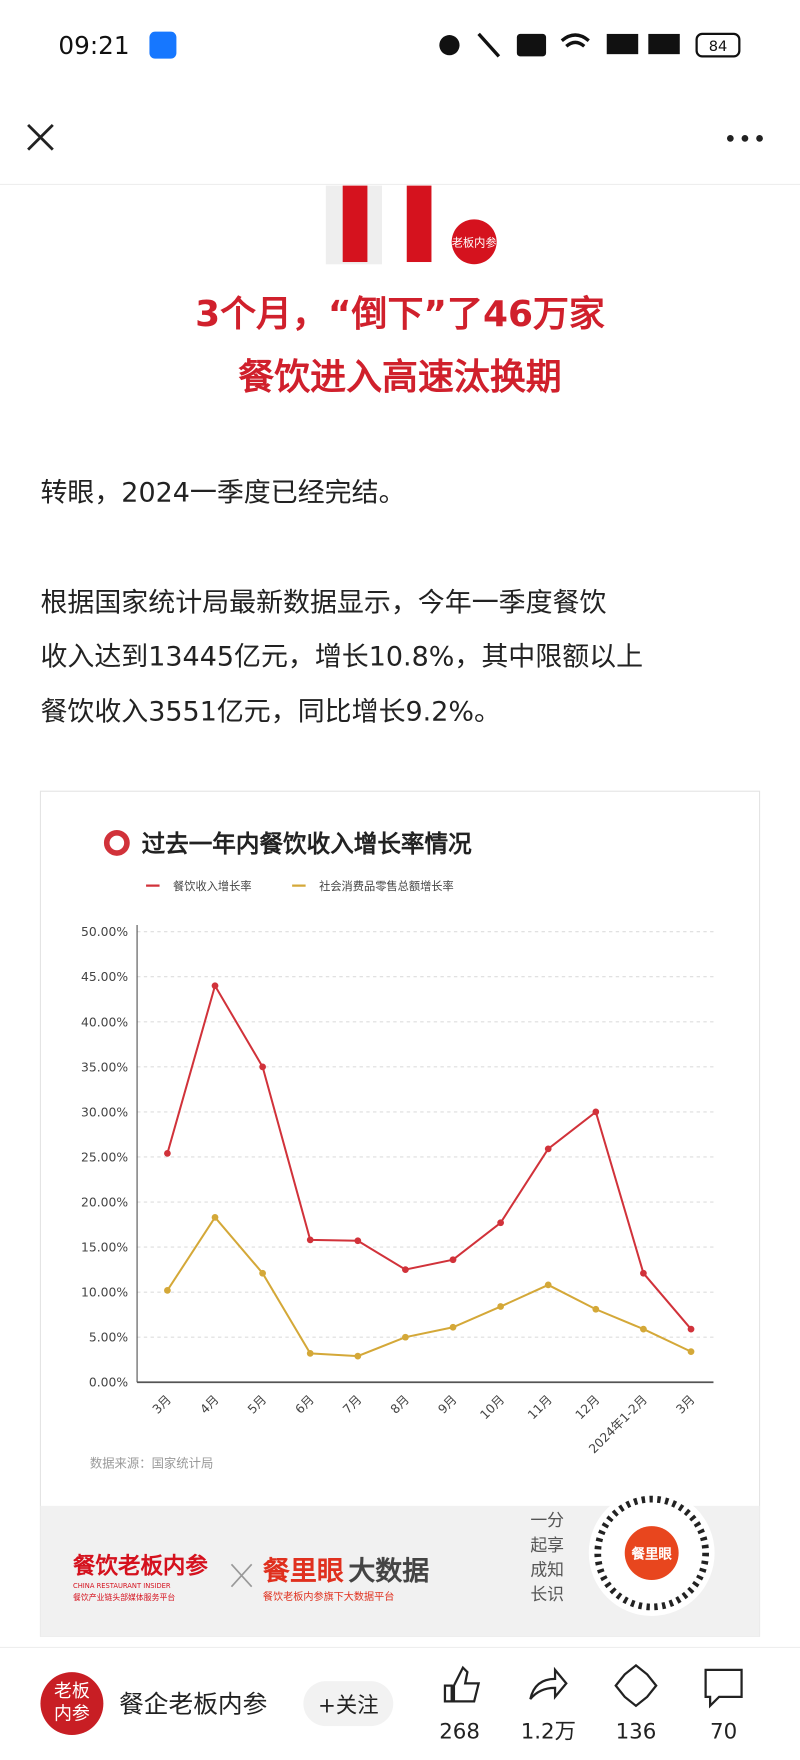 The width and height of the screenshot is (800, 1760). I want to click on y-tick-label: 40.00%, so click(104, 1022).